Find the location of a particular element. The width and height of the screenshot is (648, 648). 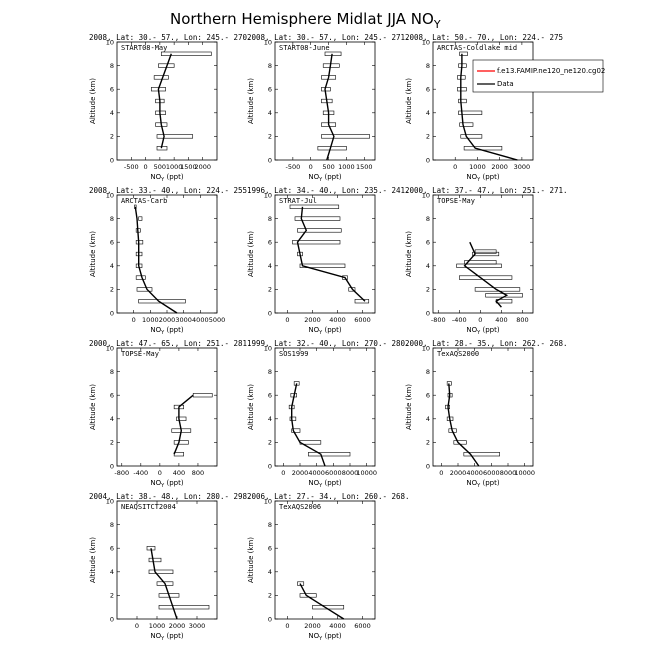

panel-name: STRAT-Jul is located at coordinates (298, 201).